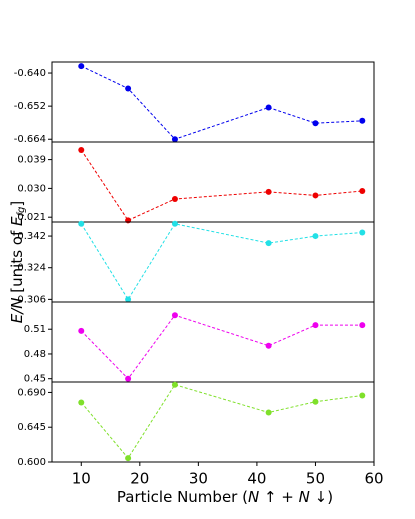 This screenshot has width=415, height=519. I want to click on x-tick-label: 60, so click(373, 479).